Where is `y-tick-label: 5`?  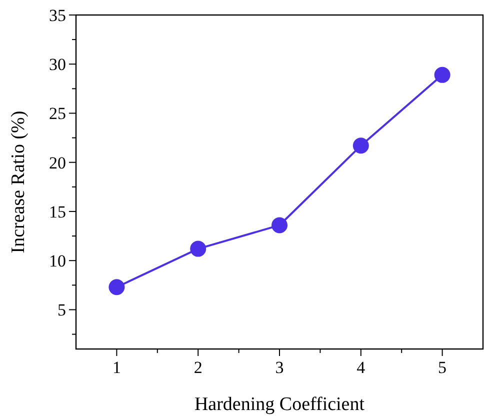
y-tick-label: 5 is located at coordinates (62, 310).